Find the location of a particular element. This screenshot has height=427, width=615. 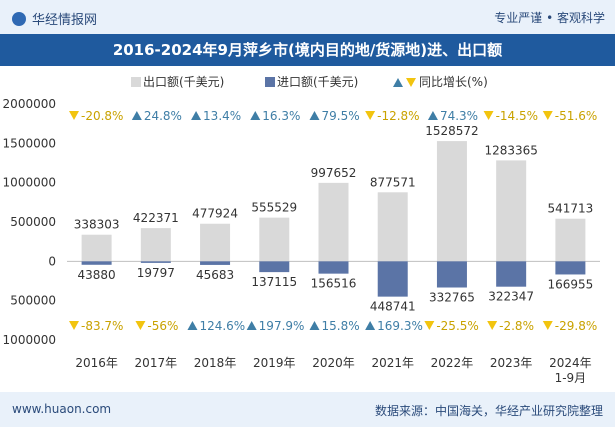

x-tick-label: 2020年 is located at coordinates (333, 363).